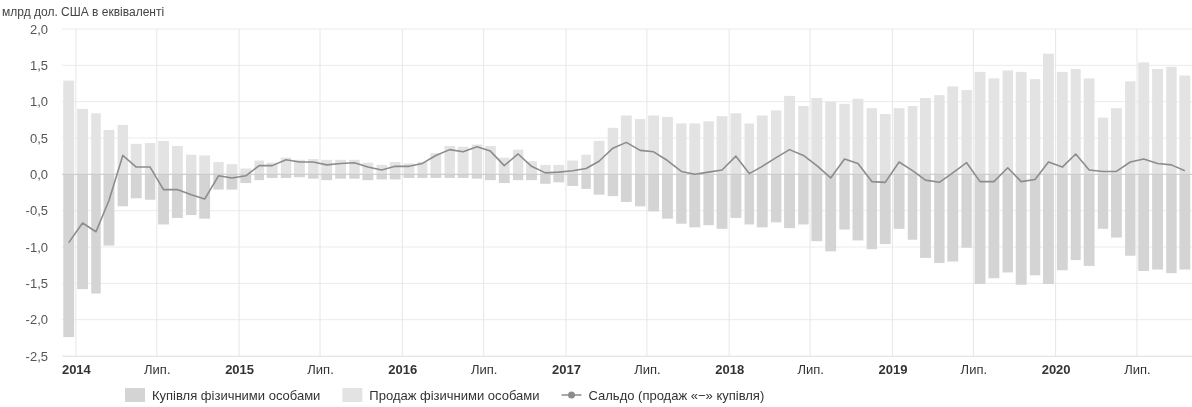 This screenshot has width=1192, height=407. Describe the element at coordinates (36, 247) in the screenshot. I see `y-tick-label: -1,0` at that location.